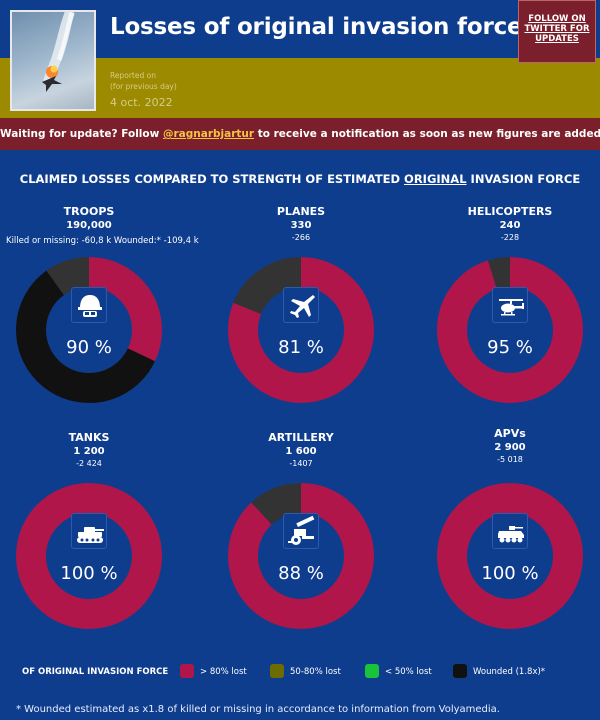 Image resolution: width=600 pixels, height=720 pixels. I want to click on header-gold-band, so click(300, 88).